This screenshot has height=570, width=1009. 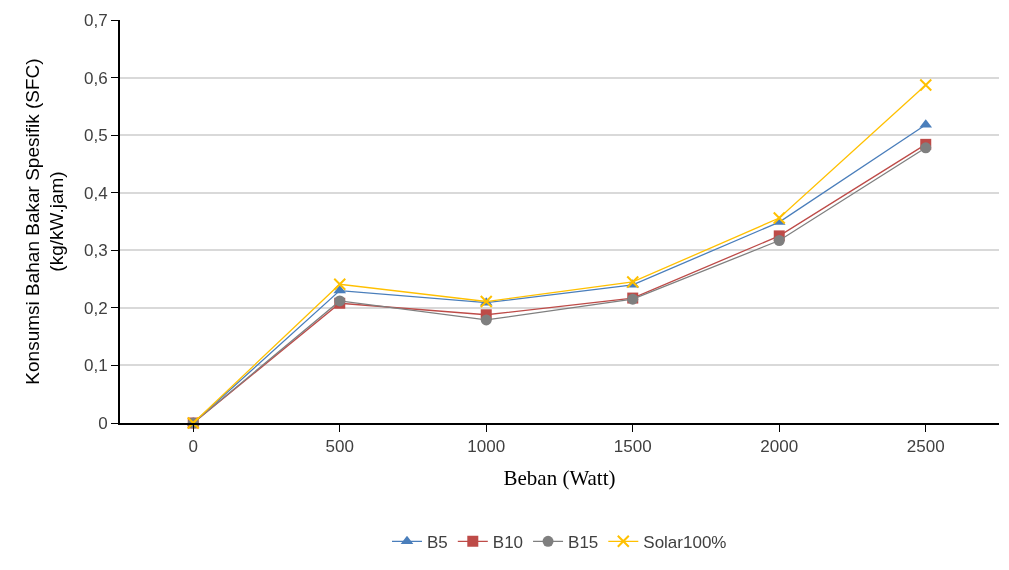 What do you see at coordinates (685, 542) in the screenshot?
I see `legend-label: Solar100%` at bounding box center [685, 542].